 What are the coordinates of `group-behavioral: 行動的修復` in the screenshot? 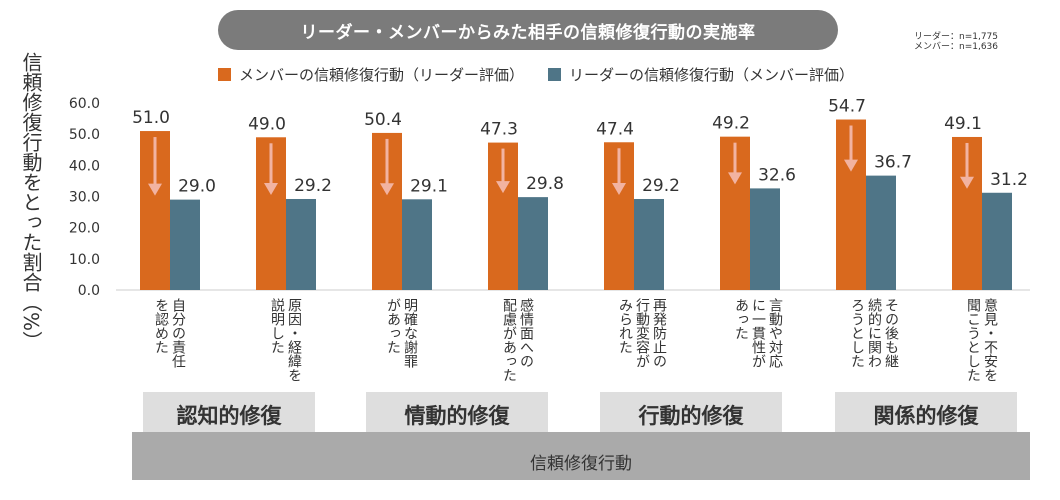 It's located at (691, 415).